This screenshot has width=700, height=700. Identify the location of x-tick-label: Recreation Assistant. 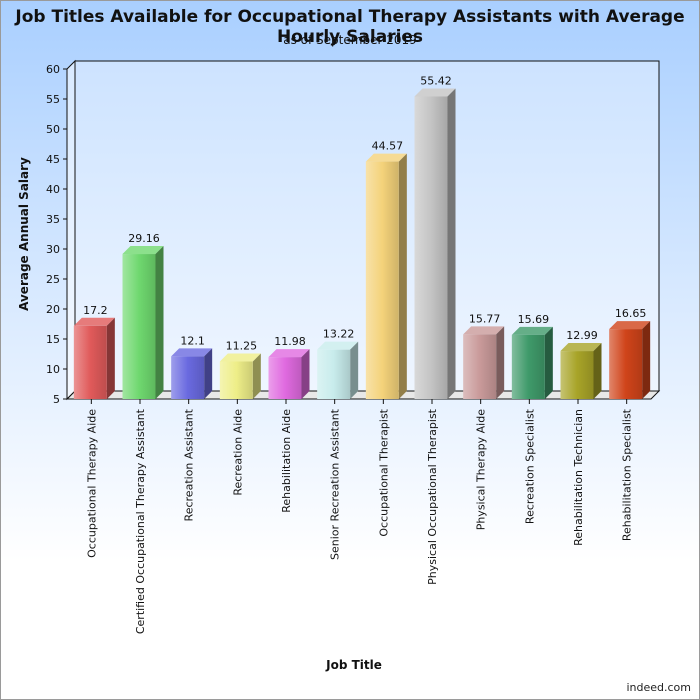
(189, 464).